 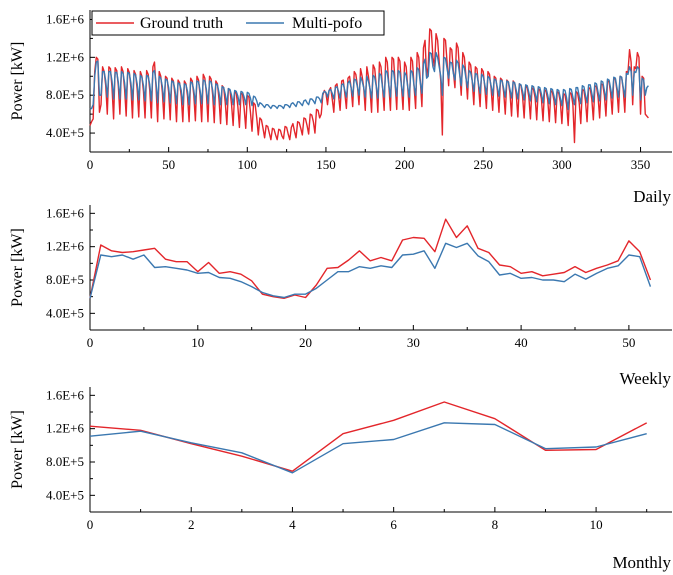 What do you see at coordinates (326, 164) in the screenshot?
I see `x-tick-label: 150` at bounding box center [326, 164].